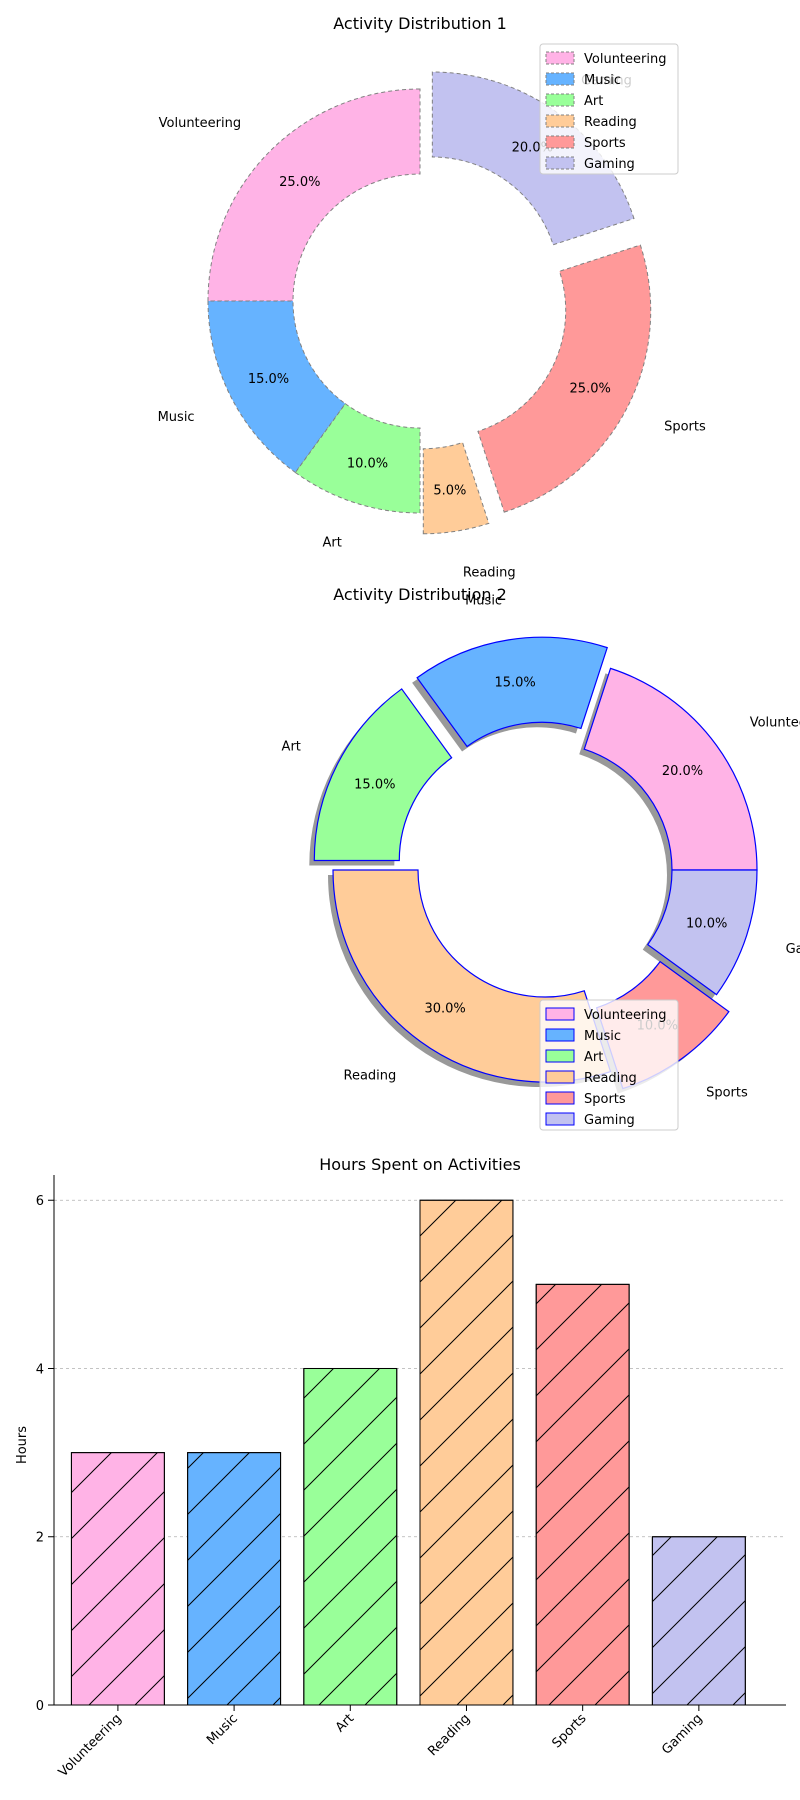  I want to click on slice-percent-art: 15.0%, so click(374, 784).